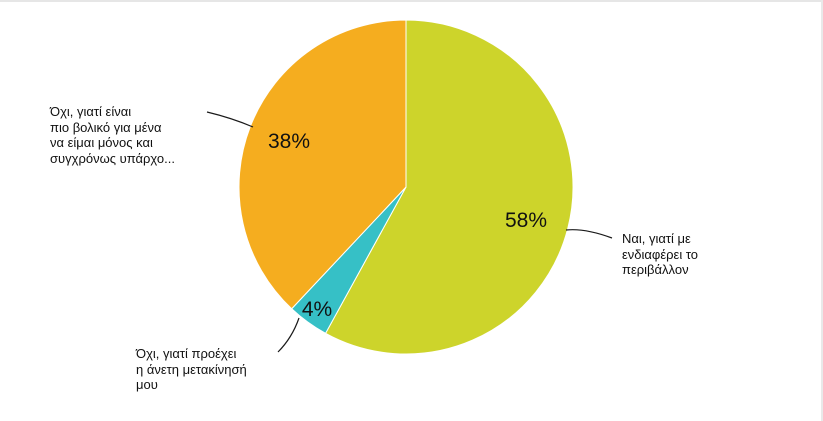  What do you see at coordinates (589, 234) in the screenshot?
I see `leader-line-yes-env` at bounding box center [589, 234].